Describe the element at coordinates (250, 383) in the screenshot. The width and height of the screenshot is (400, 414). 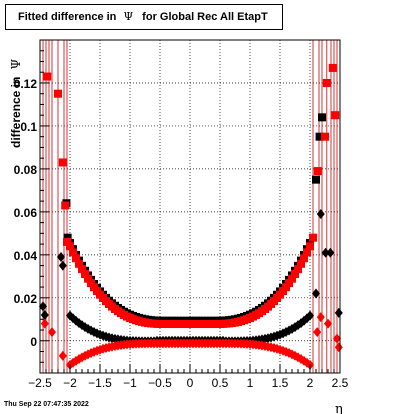
I see `x-tick-label: 1` at that location.